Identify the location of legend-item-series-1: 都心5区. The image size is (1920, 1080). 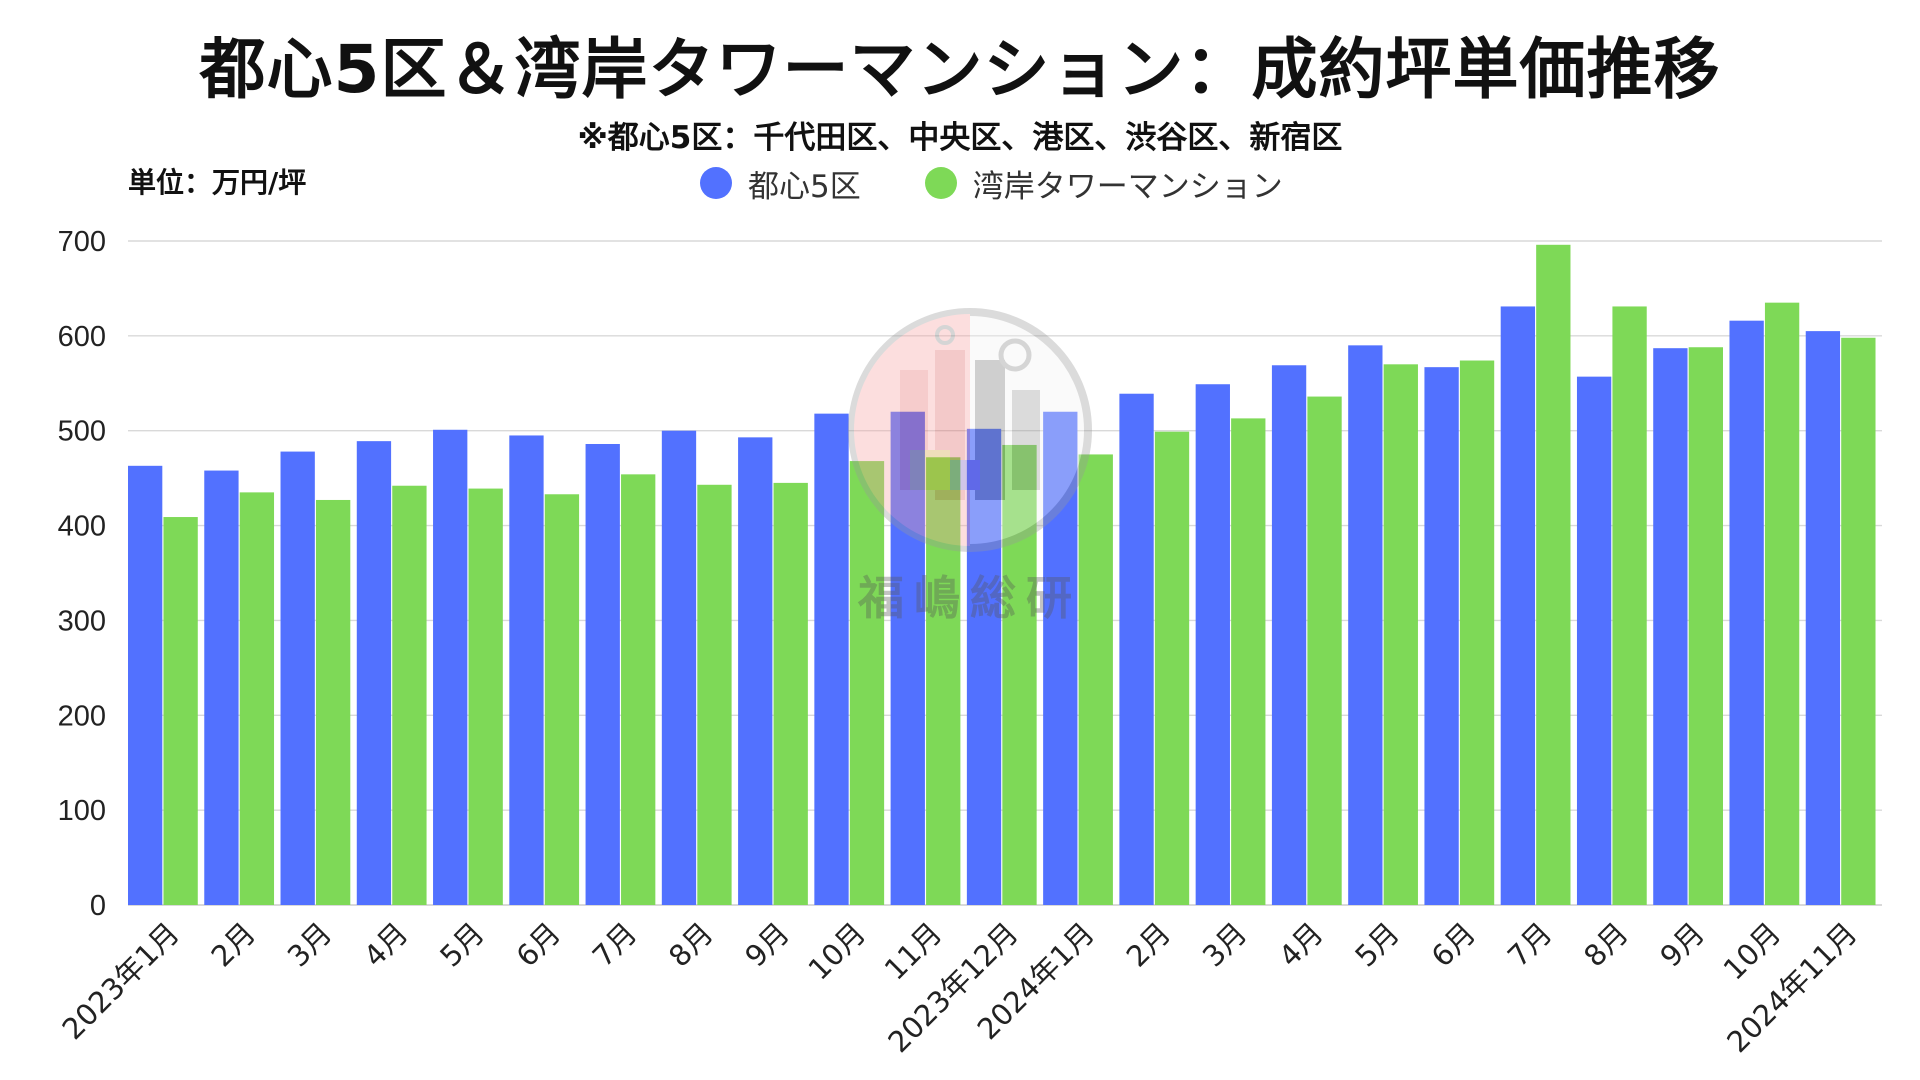
(780, 183).